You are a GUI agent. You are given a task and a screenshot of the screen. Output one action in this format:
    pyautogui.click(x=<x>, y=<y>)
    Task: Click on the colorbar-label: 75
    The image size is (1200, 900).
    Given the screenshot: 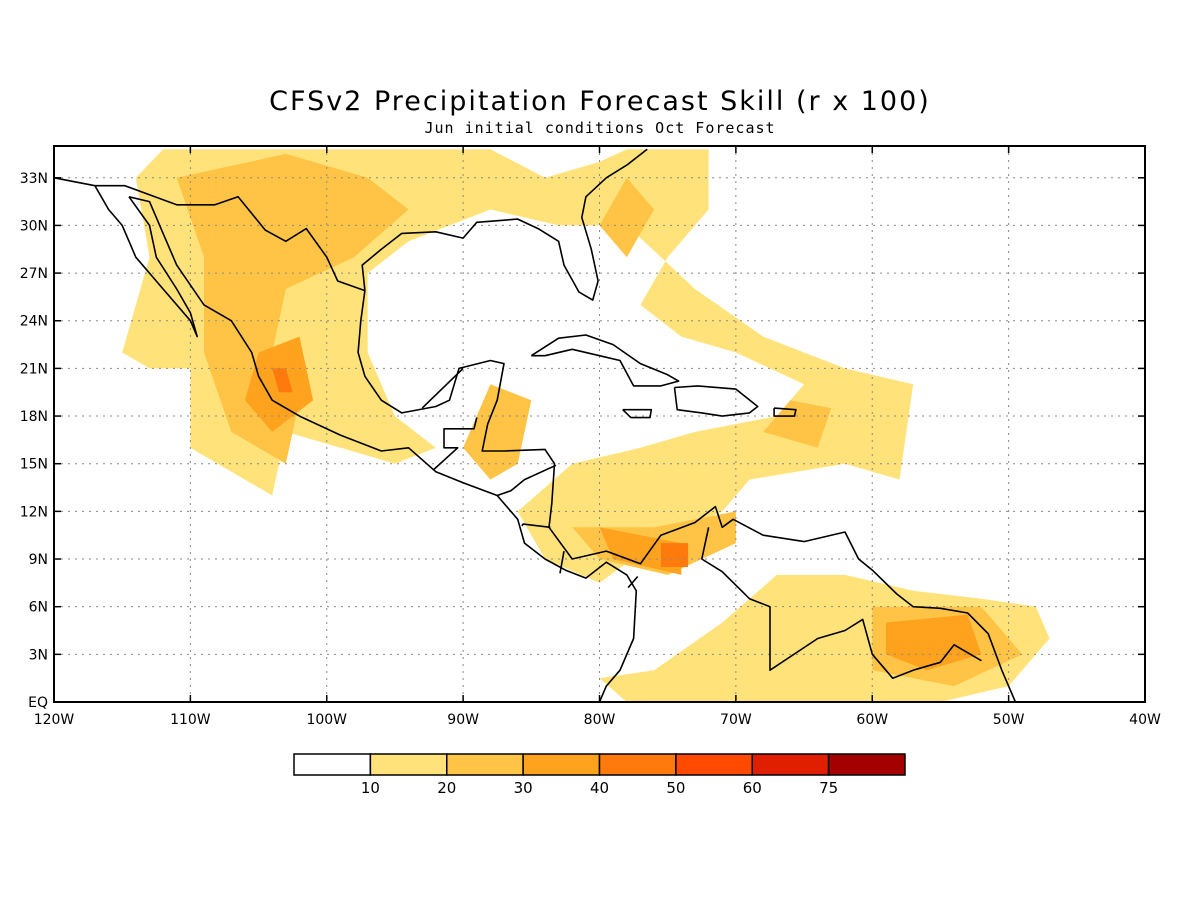 What is the action you would take?
    pyautogui.click(x=828, y=788)
    